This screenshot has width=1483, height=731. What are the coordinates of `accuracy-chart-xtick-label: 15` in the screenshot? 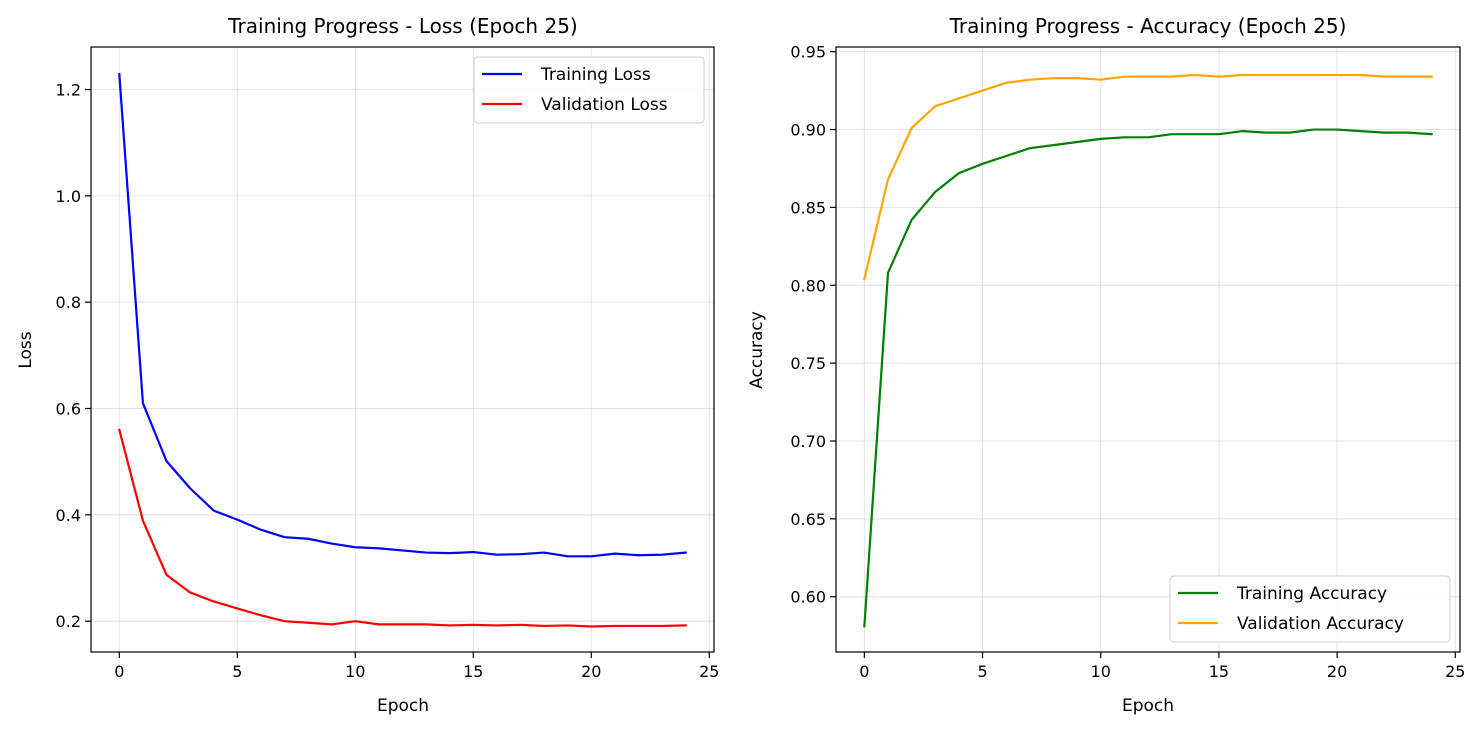 It's located at (1219, 671).